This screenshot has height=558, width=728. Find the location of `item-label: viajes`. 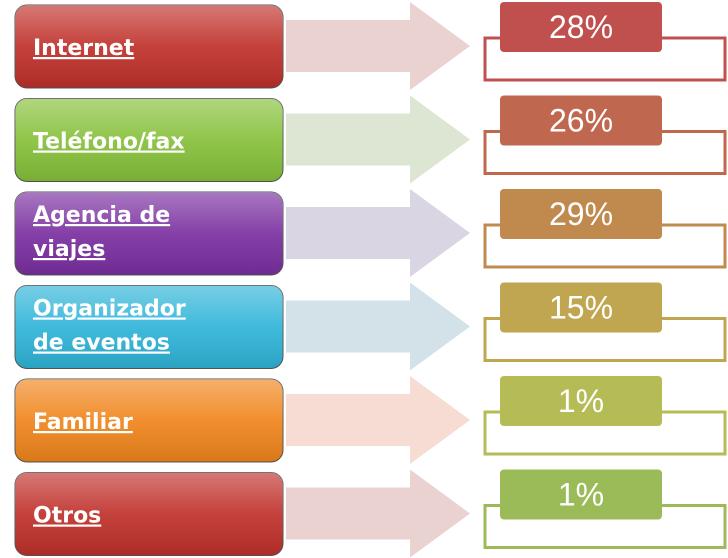

item-label: viajes is located at coordinates (69, 249).